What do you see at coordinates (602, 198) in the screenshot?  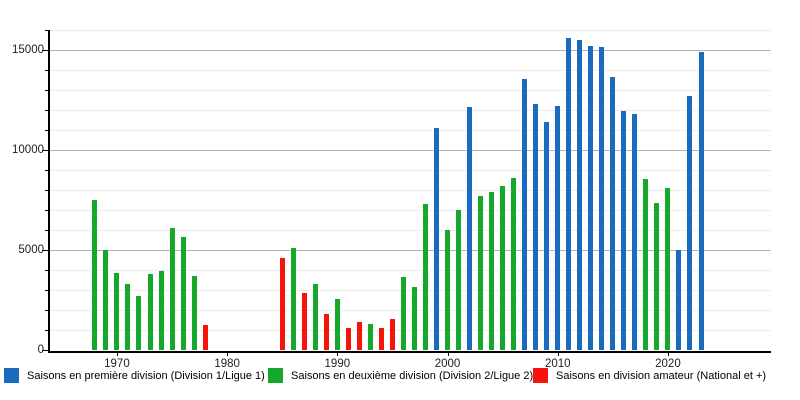 I see `bar-division1-2014` at bounding box center [602, 198].